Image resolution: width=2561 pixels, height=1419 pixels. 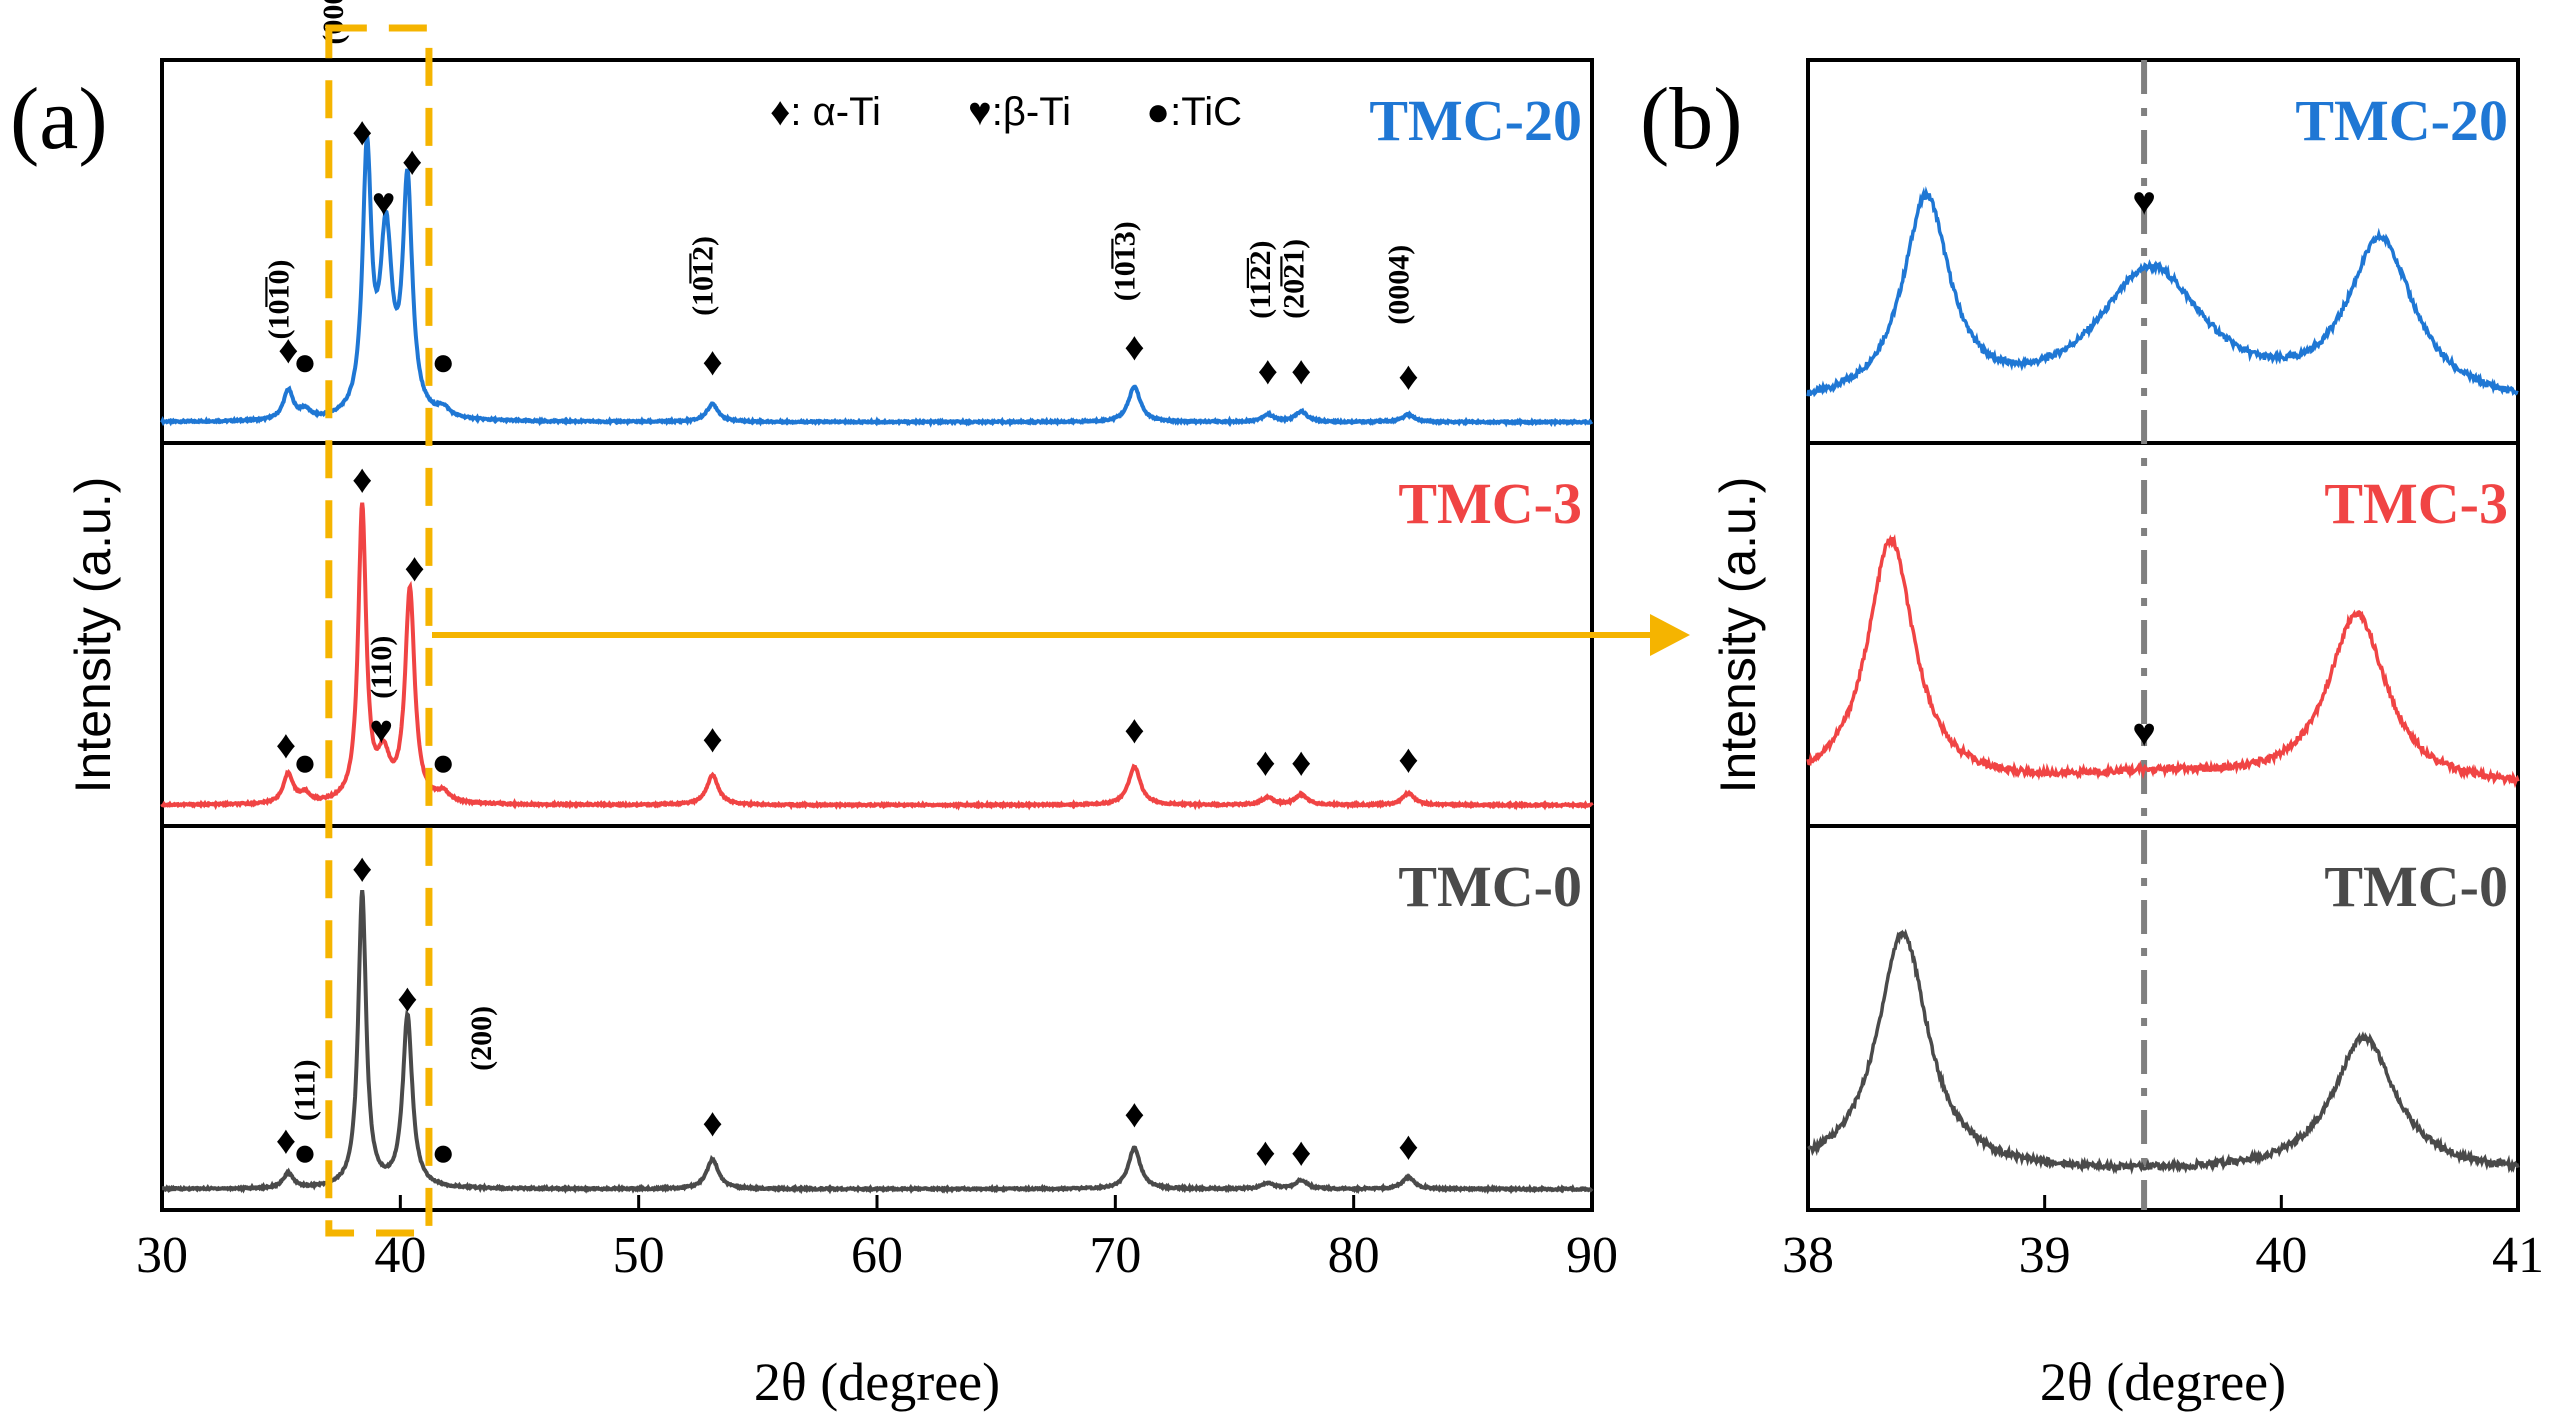 I want to click on panel-b-xlabel: 2θ (degree), so click(x=2163, y=1382).